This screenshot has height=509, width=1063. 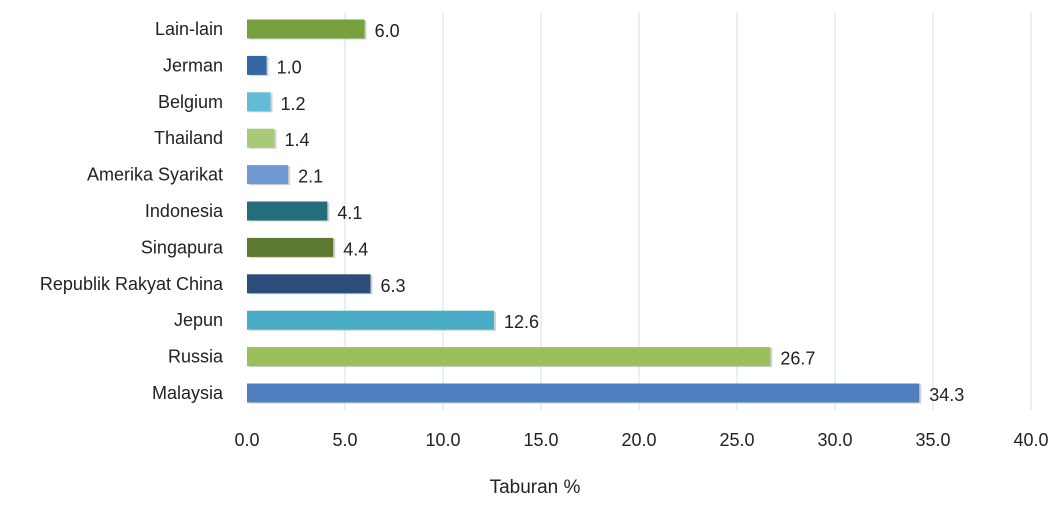 I want to click on value-label: 4.1, so click(x=349, y=213).